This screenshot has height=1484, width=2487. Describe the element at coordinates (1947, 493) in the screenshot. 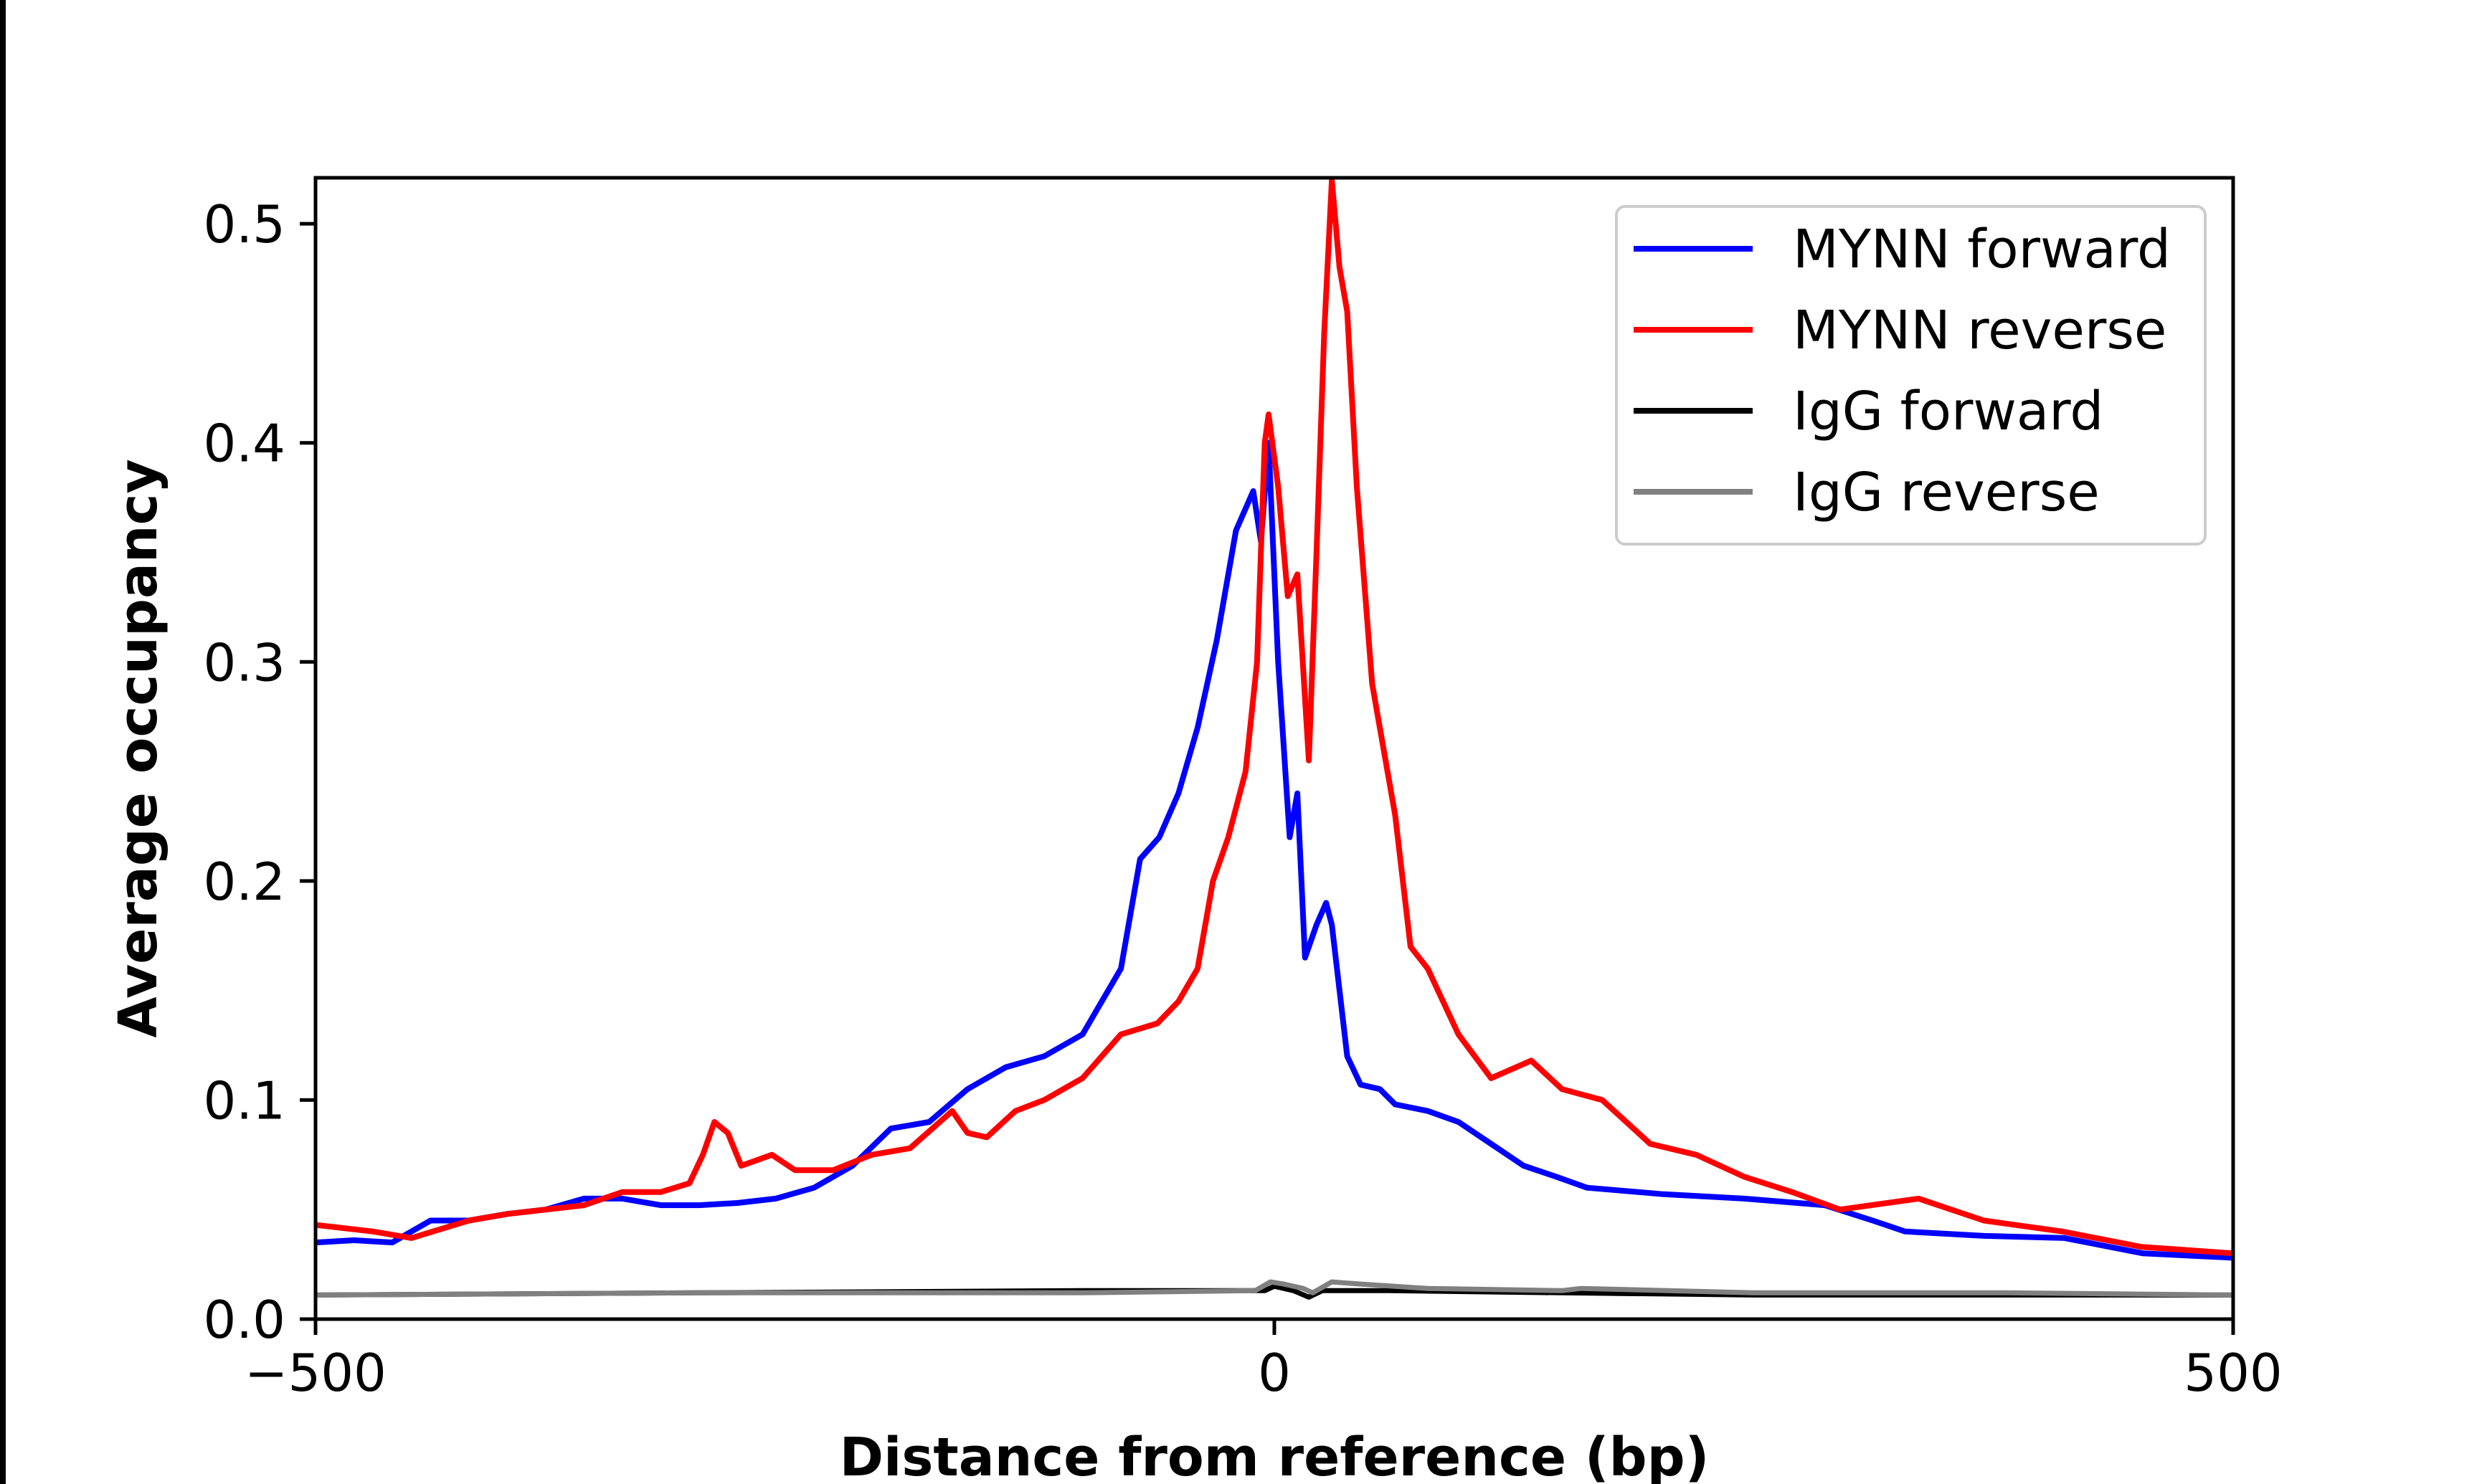

I see `legend-label: IgG reverse` at that location.